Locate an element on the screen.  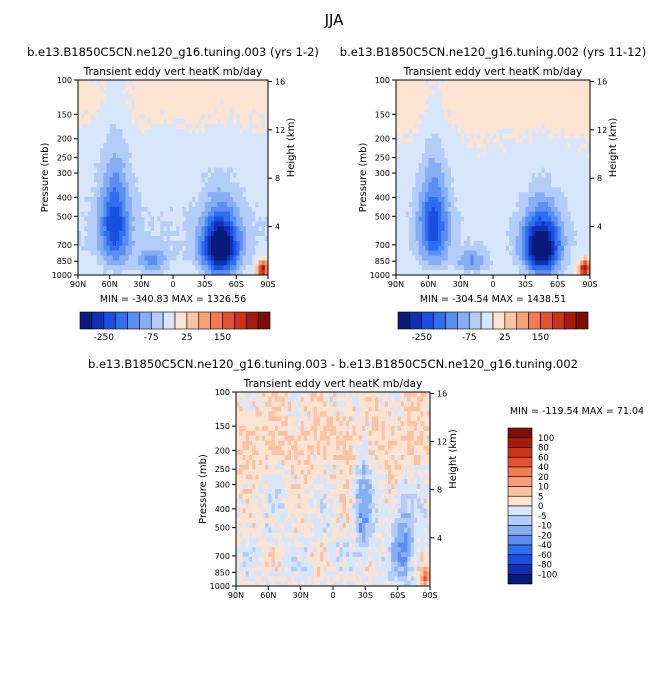
y-tick-label: 1000 is located at coordinates (62, 275).